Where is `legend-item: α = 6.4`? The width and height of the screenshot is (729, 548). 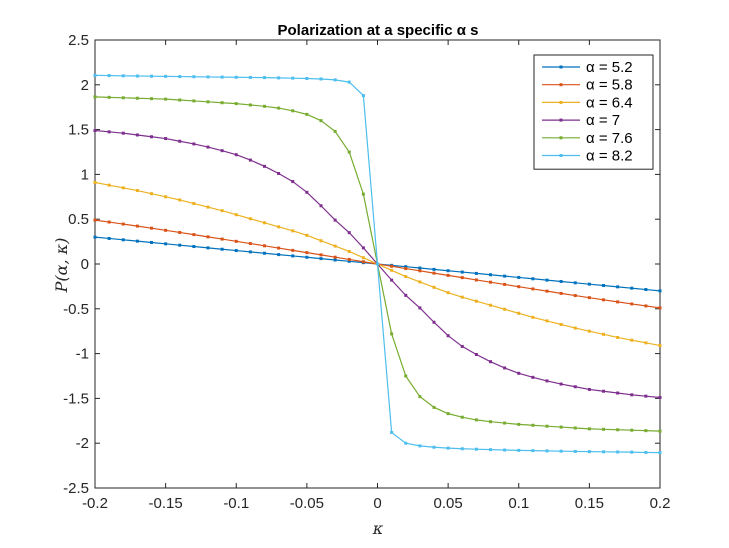 legend-item: α = 6.4 is located at coordinates (587, 102).